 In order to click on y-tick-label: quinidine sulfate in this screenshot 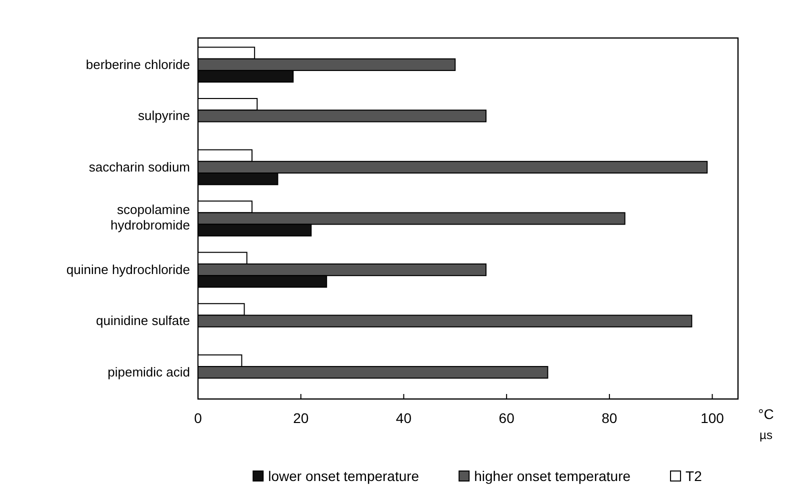, I will do `click(143, 320)`.